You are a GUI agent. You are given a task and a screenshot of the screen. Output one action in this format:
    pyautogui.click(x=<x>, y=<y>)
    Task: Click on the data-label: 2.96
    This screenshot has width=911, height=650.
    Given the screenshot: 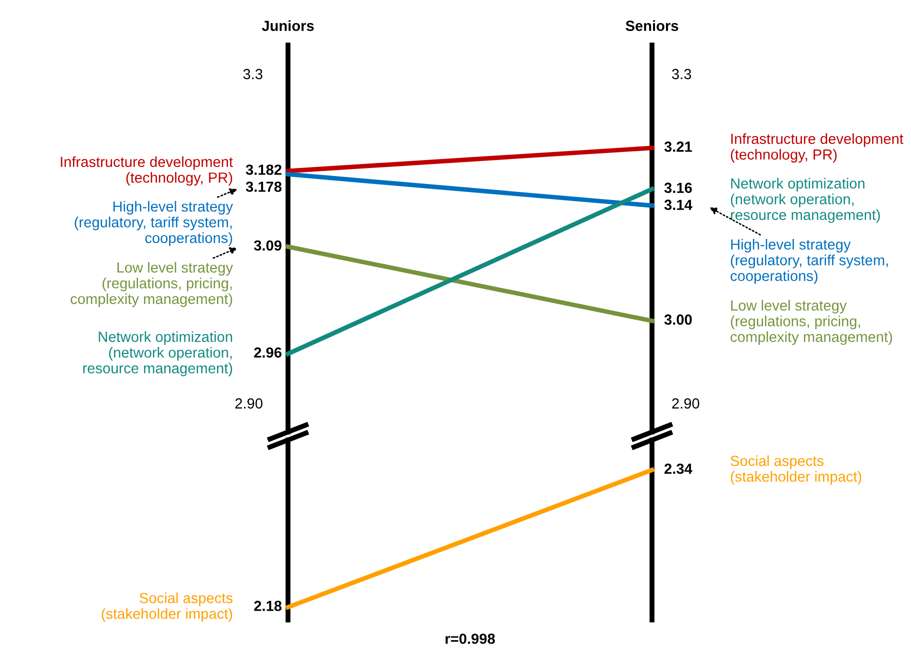 What is the action you would take?
    pyautogui.click(x=268, y=352)
    